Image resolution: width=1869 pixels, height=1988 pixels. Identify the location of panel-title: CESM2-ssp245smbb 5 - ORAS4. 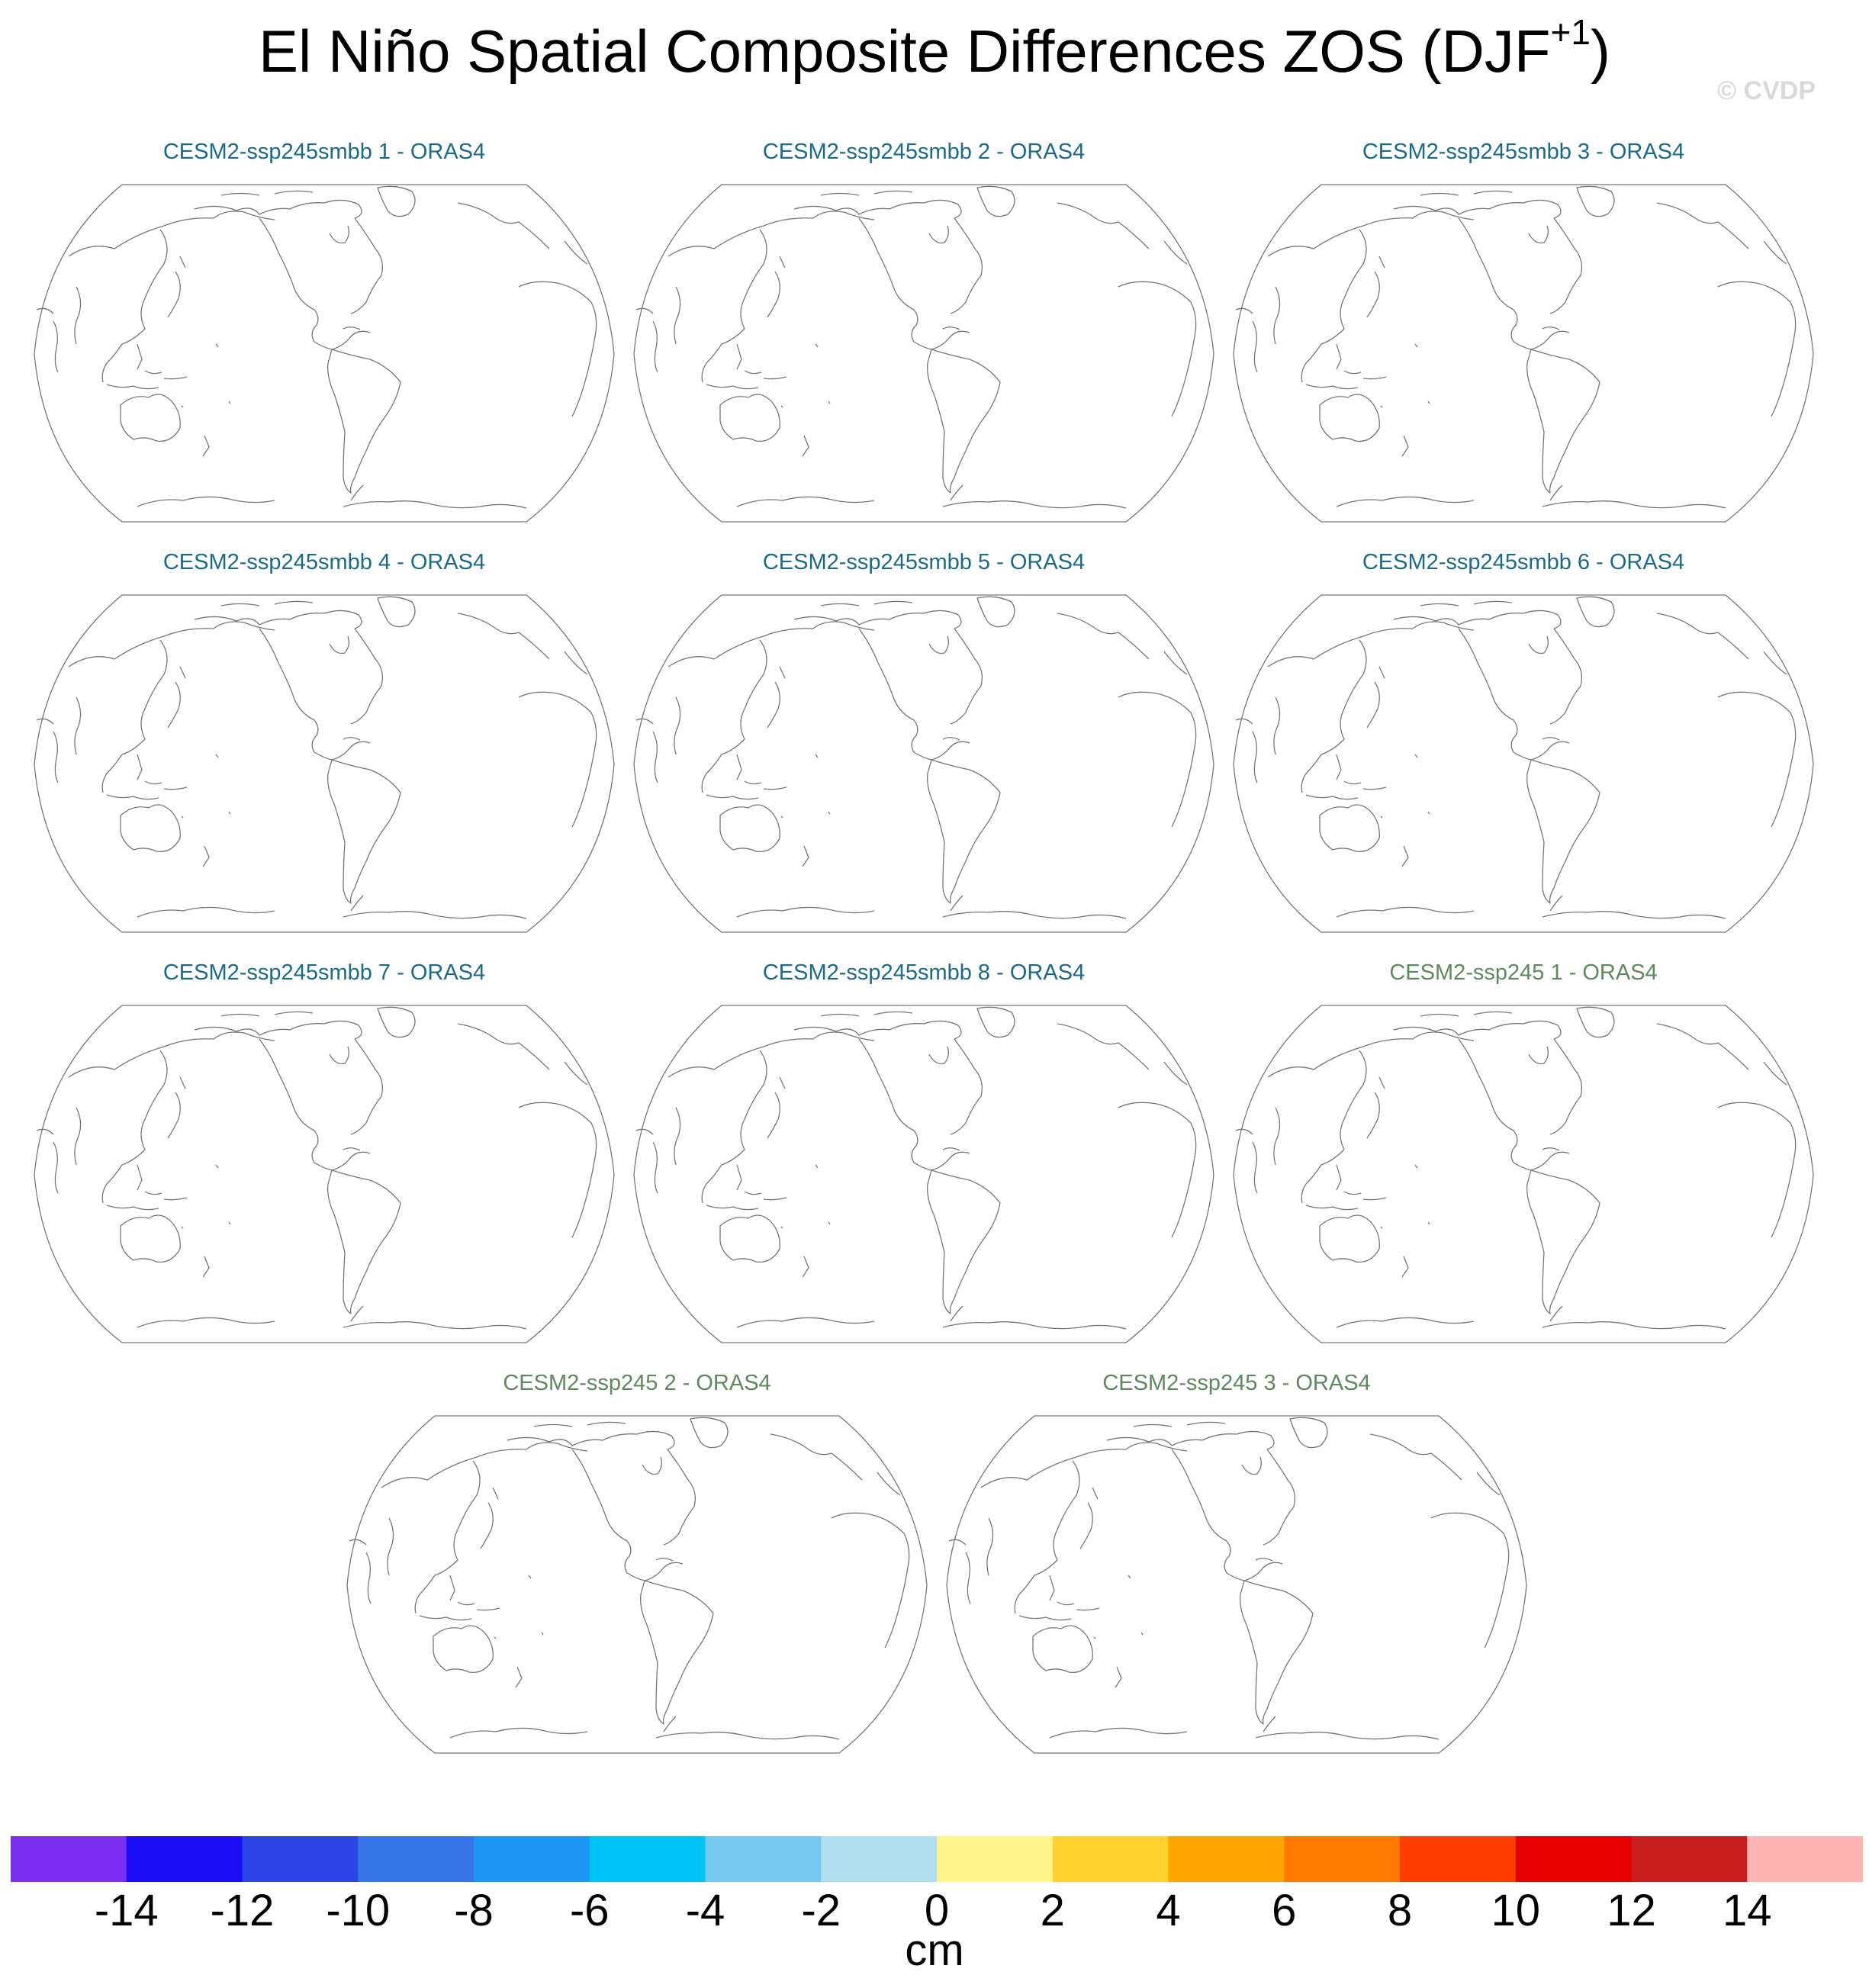
(924, 562).